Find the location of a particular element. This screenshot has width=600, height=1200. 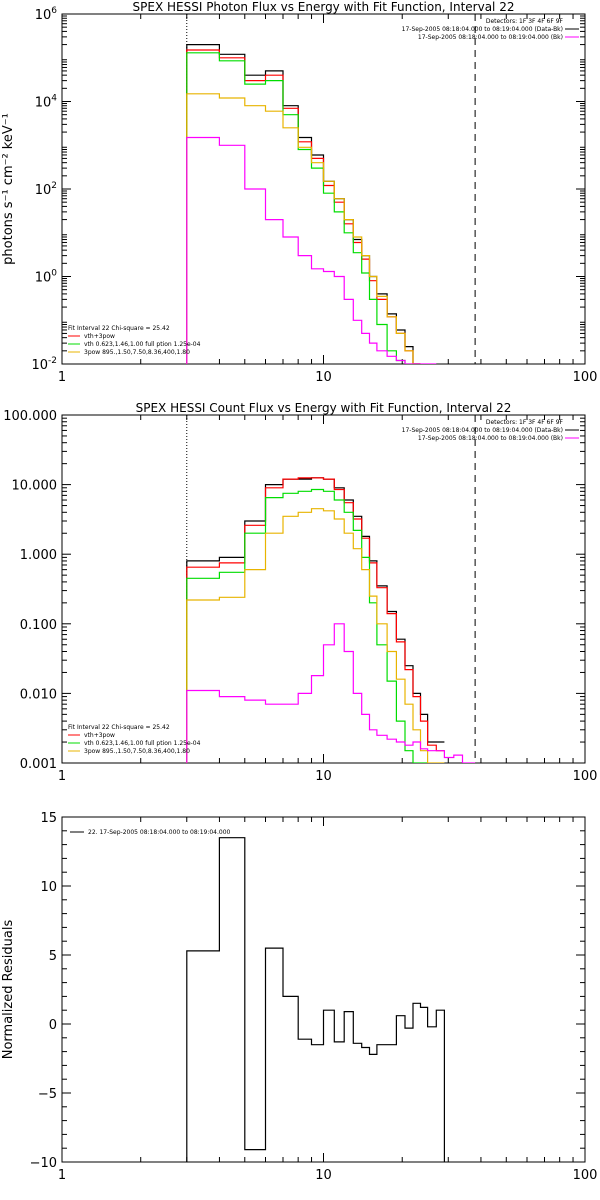

y-tick-label: 15 is located at coordinates (48, 818).